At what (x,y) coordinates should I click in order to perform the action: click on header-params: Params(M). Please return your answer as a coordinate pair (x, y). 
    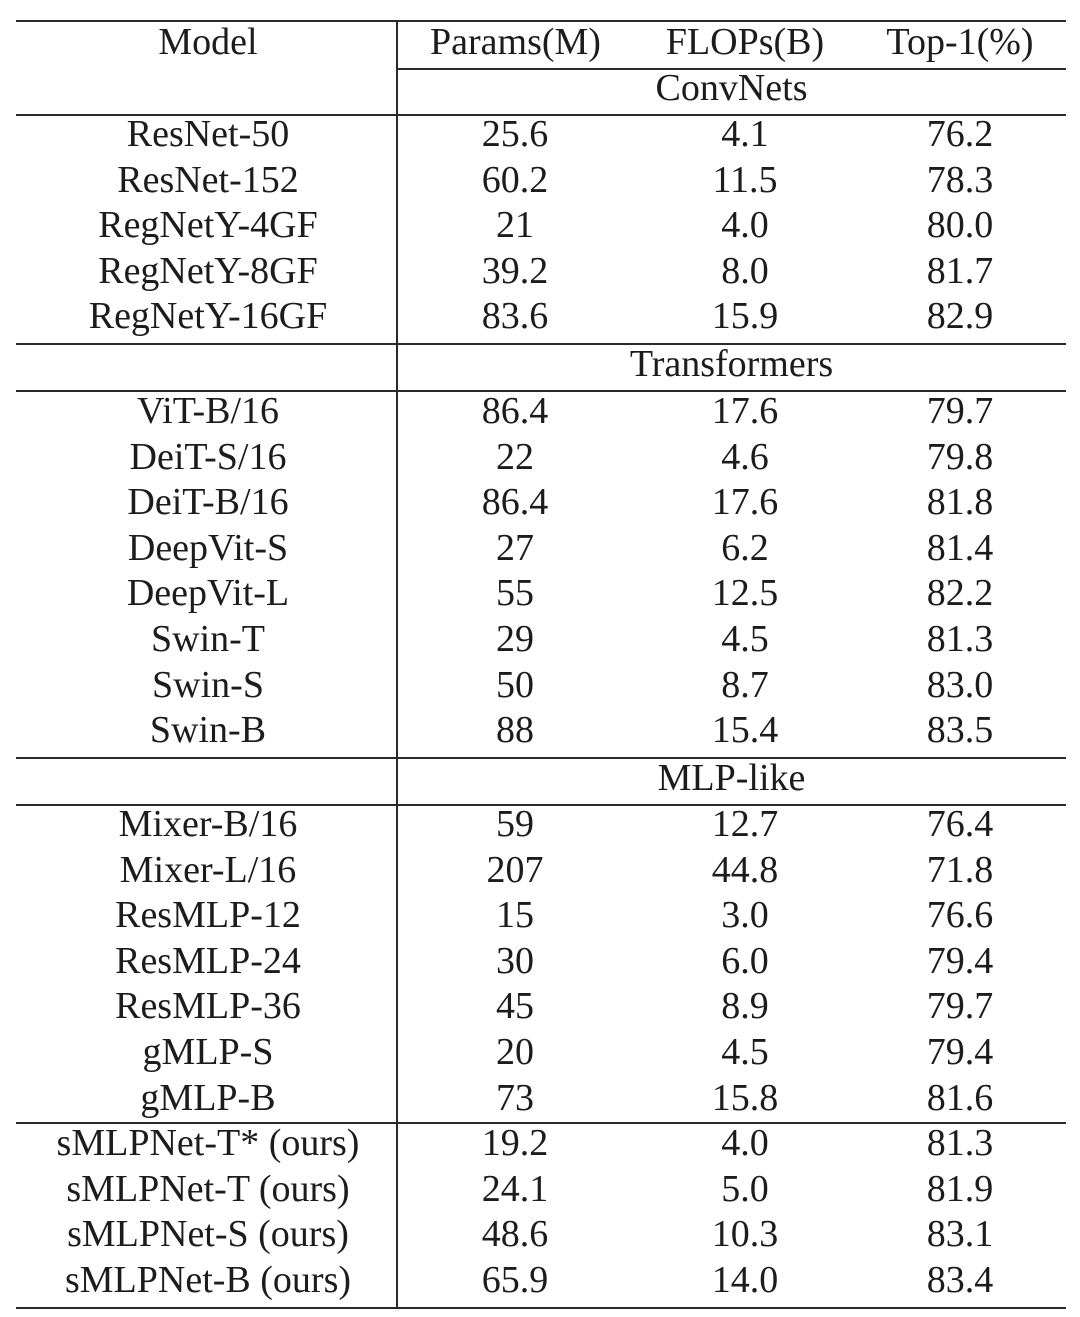
    Looking at the image, I should click on (515, 42).